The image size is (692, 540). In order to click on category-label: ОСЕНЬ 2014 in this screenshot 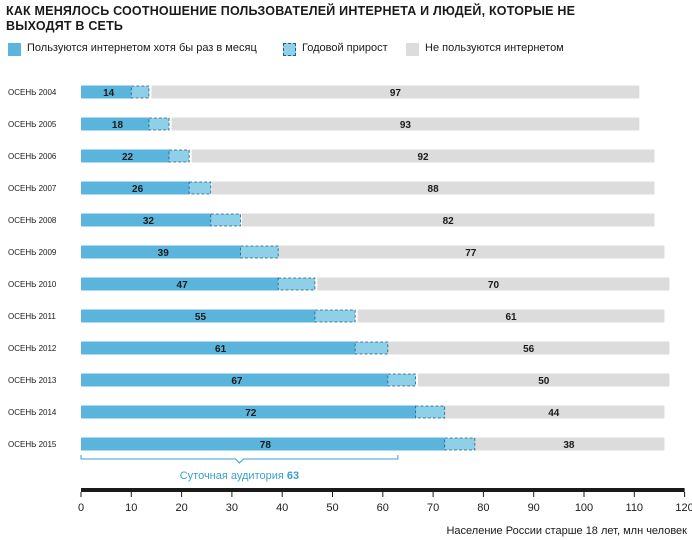, I will do `click(32, 412)`.